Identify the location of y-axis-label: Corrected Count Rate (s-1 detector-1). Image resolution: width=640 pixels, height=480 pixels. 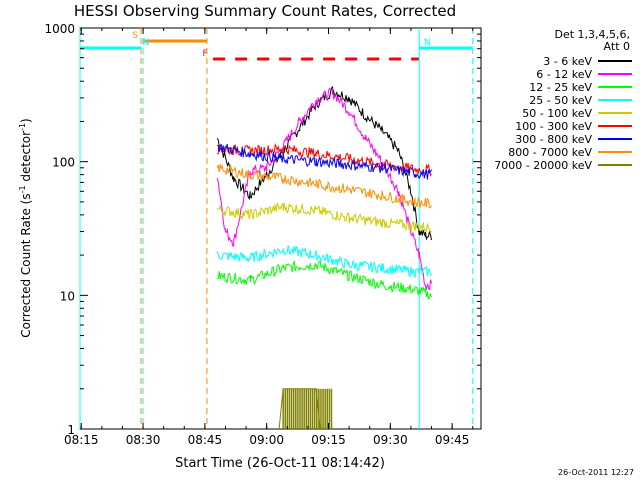
(25, 227).